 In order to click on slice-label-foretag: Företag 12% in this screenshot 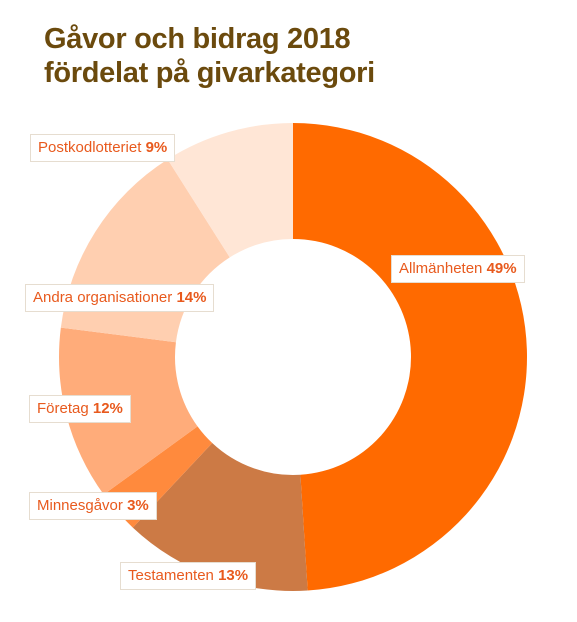, I will do `click(80, 409)`.